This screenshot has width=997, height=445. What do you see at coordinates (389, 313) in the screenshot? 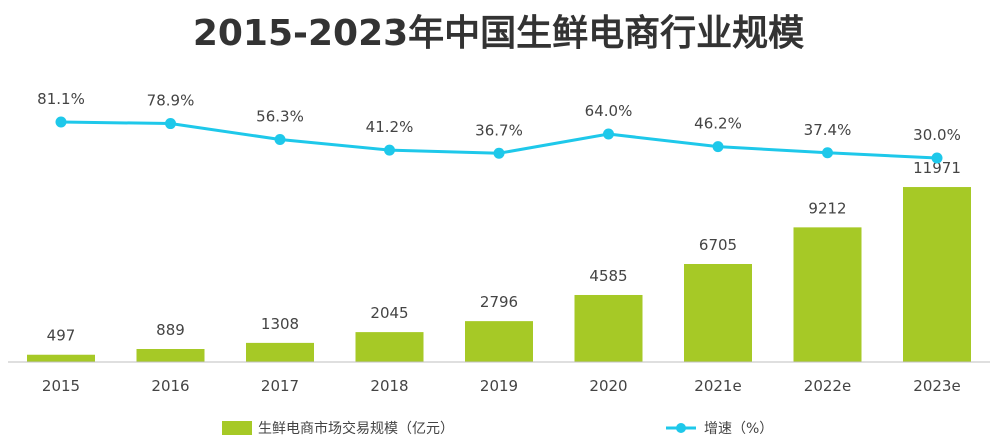
I see `bar-label-2018: 2045` at bounding box center [389, 313].